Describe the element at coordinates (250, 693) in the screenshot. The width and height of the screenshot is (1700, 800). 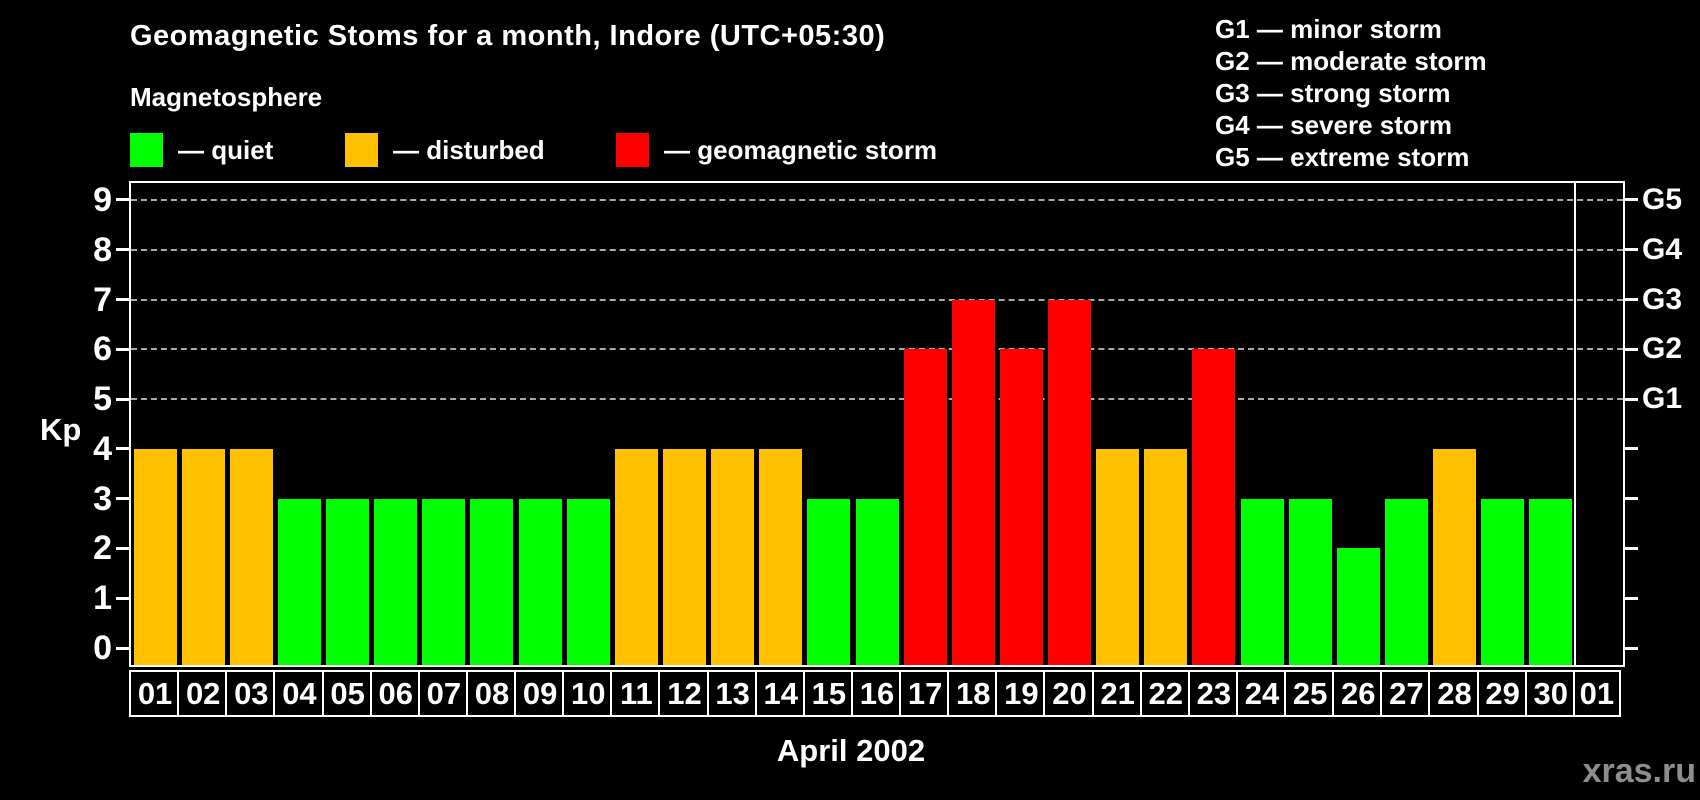
I see `day-label-2: 03` at that location.